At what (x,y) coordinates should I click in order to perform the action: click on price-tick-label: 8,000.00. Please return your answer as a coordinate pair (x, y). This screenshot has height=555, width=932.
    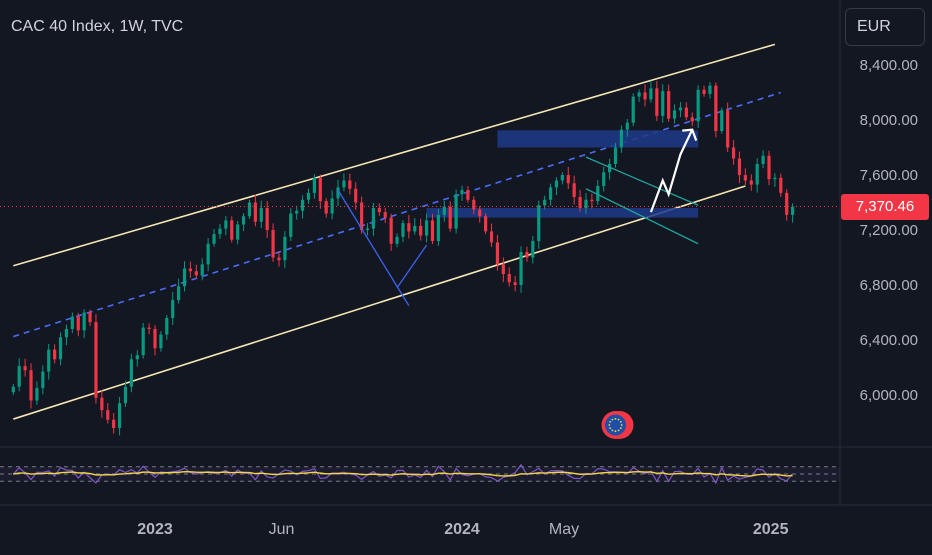
    Looking at the image, I should click on (889, 120).